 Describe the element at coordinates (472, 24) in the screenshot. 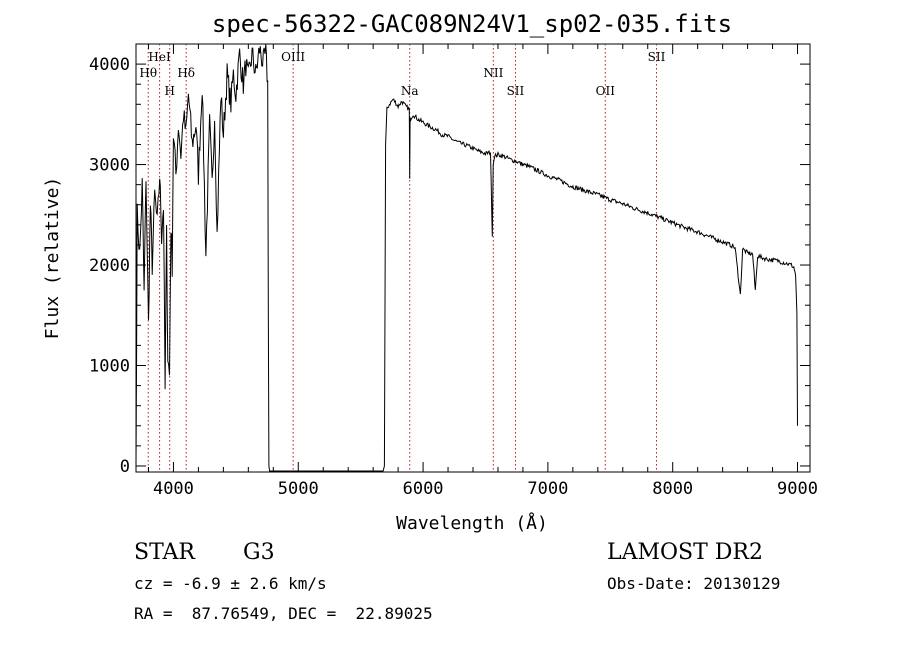

I see `chart-title: spec-56322-GAC089N24V1_sp02-035.fits` at that location.